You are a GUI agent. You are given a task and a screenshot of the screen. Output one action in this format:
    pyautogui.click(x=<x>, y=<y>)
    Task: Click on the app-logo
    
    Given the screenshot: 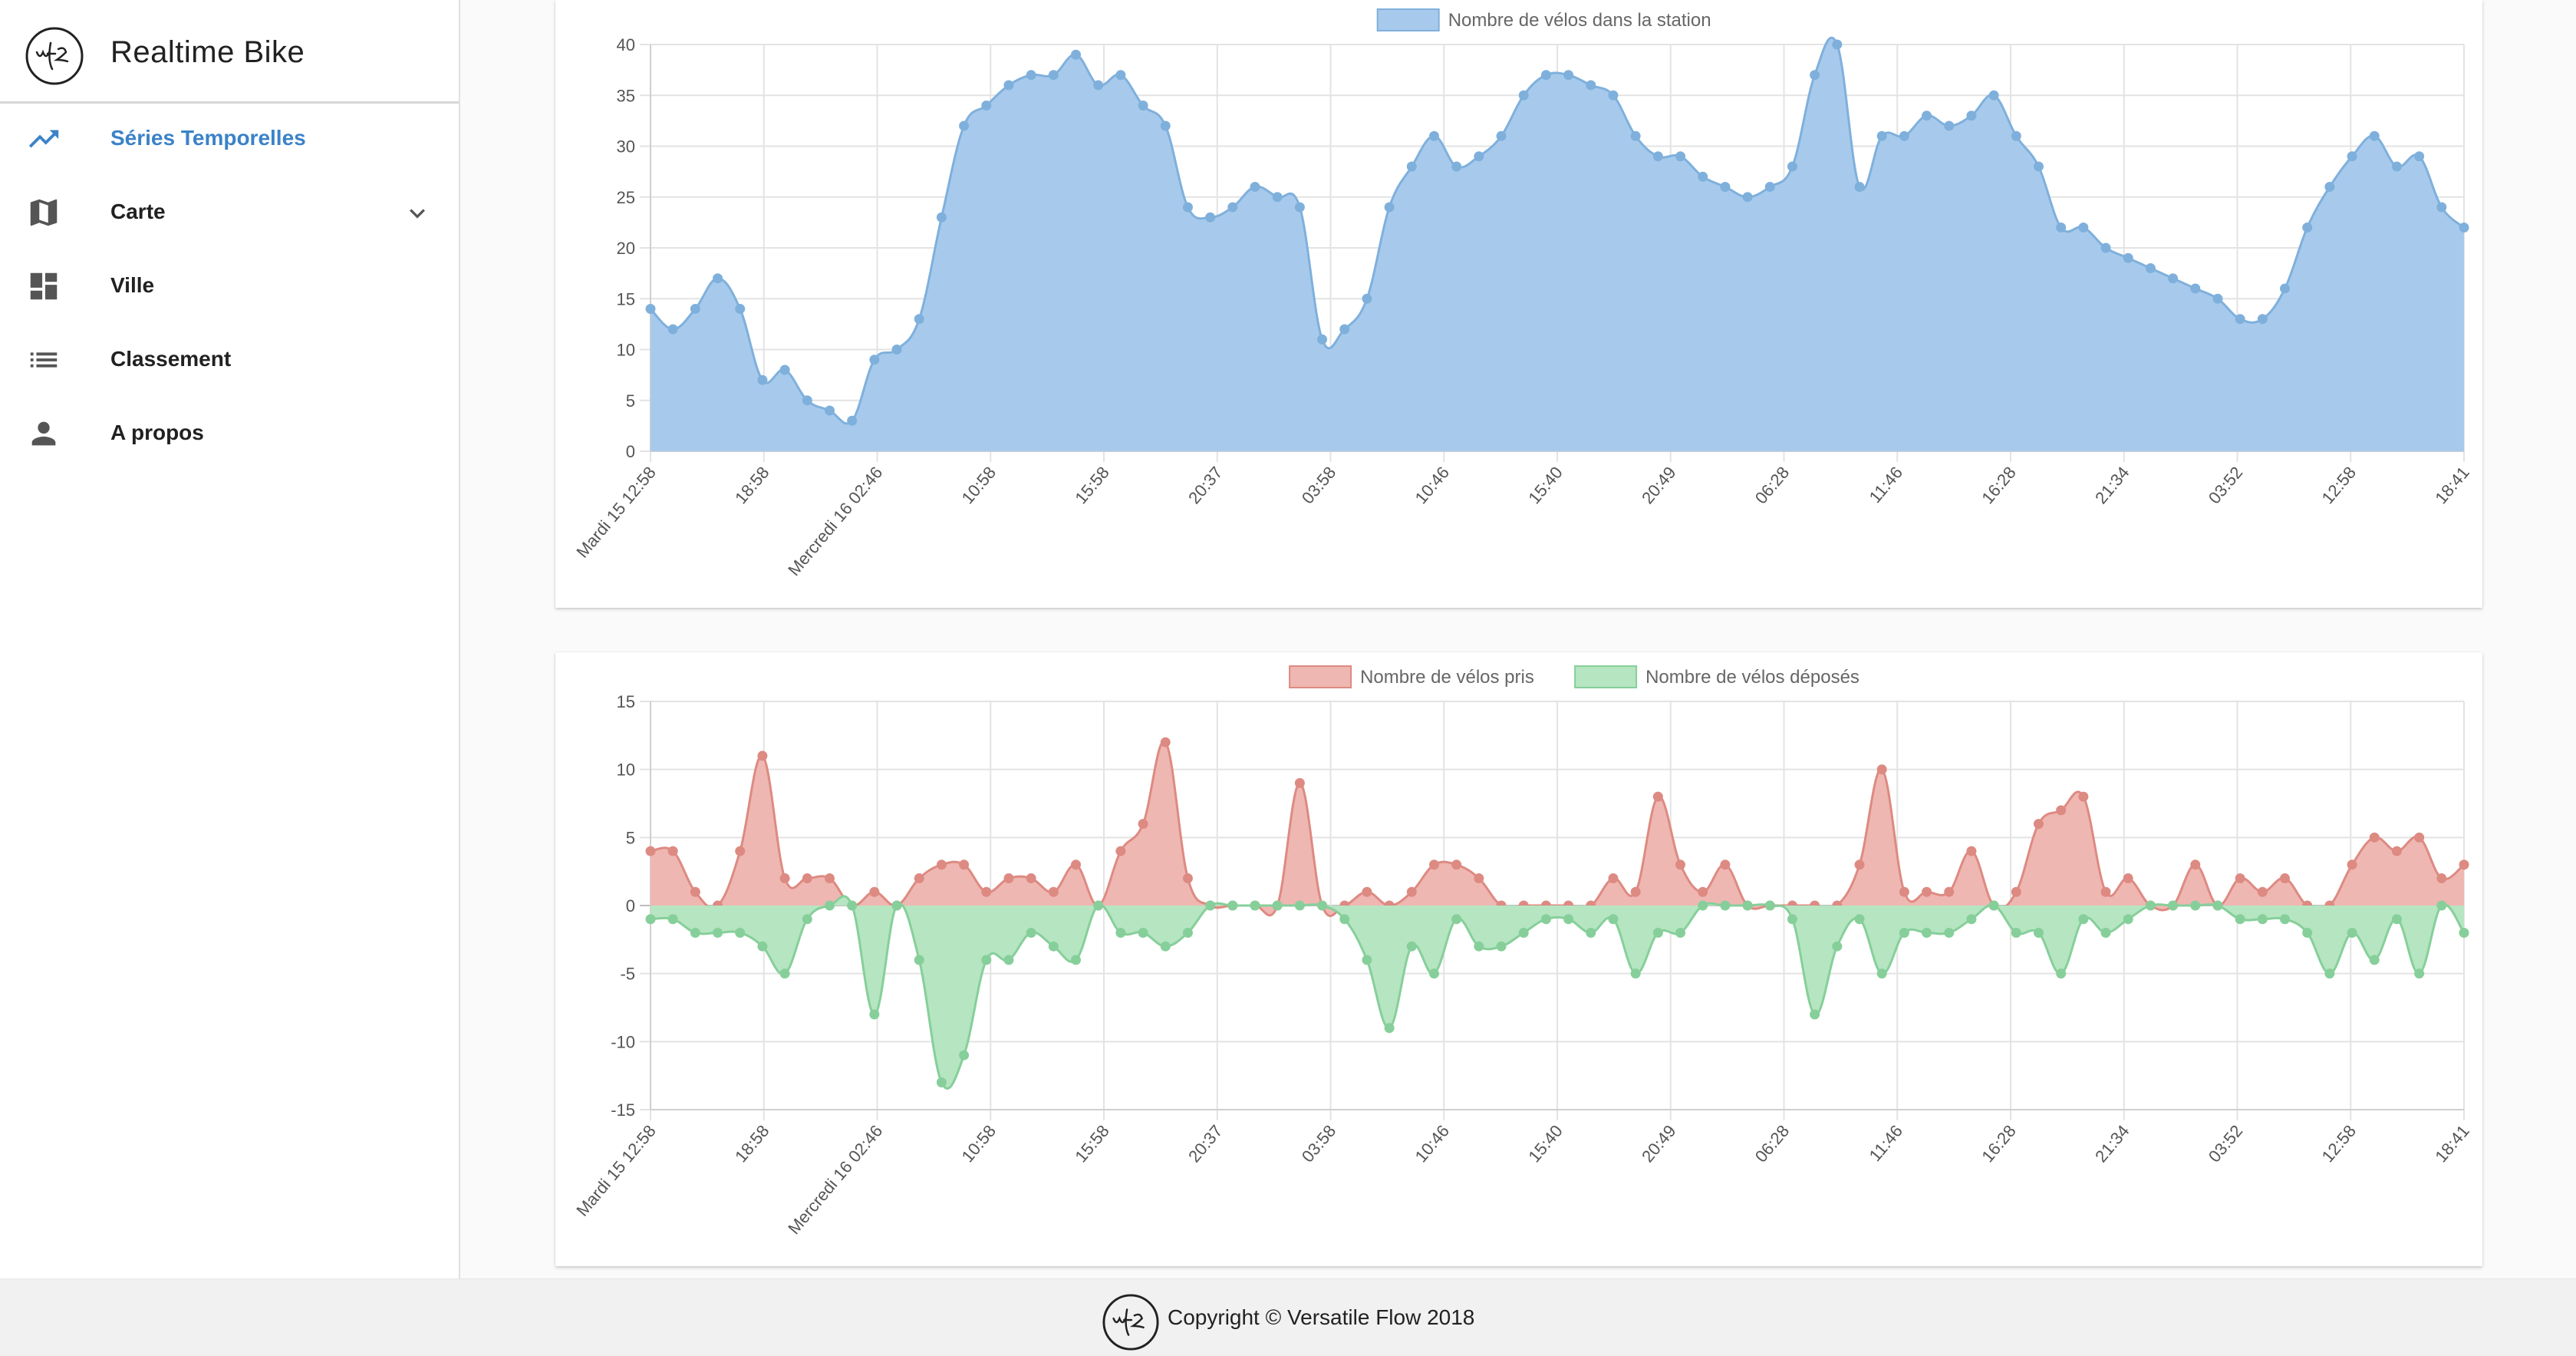 What is the action you would take?
    pyautogui.click(x=54, y=56)
    